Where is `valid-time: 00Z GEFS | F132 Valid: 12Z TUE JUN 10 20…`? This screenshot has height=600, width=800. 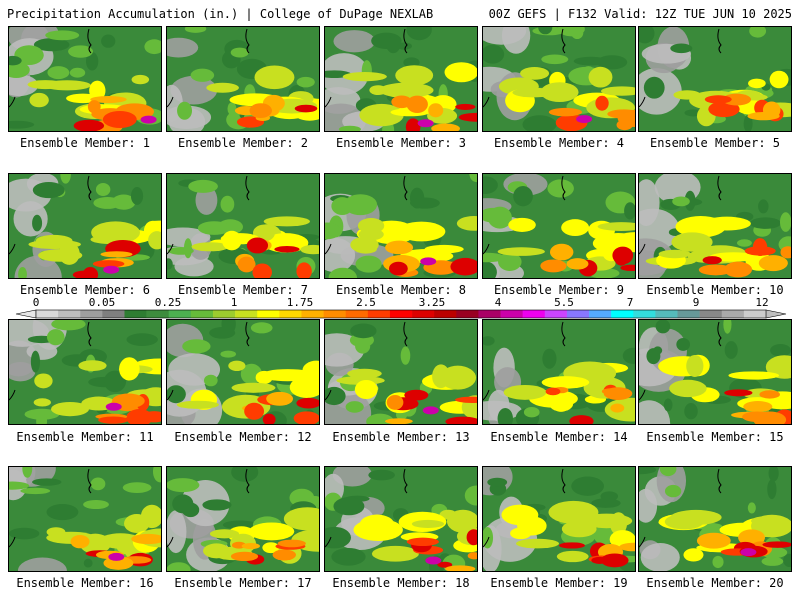
valid-time: 00Z GEFS | F132 Valid: 12Z TUE JUN 10 20… is located at coordinates (640, 14).